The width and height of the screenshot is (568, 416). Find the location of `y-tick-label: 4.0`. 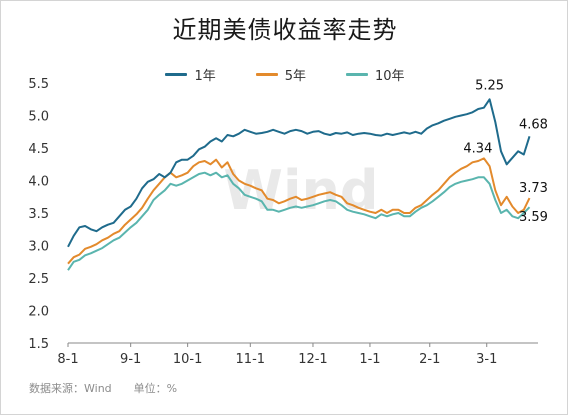

y-tick-label: 4.0 is located at coordinates (38, 182).